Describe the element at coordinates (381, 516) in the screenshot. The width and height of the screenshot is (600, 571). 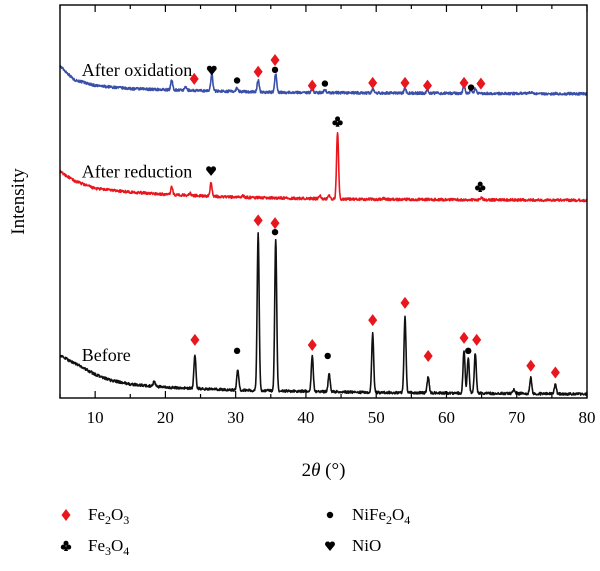
I see `legend-label: NiFe2O4` at that location.